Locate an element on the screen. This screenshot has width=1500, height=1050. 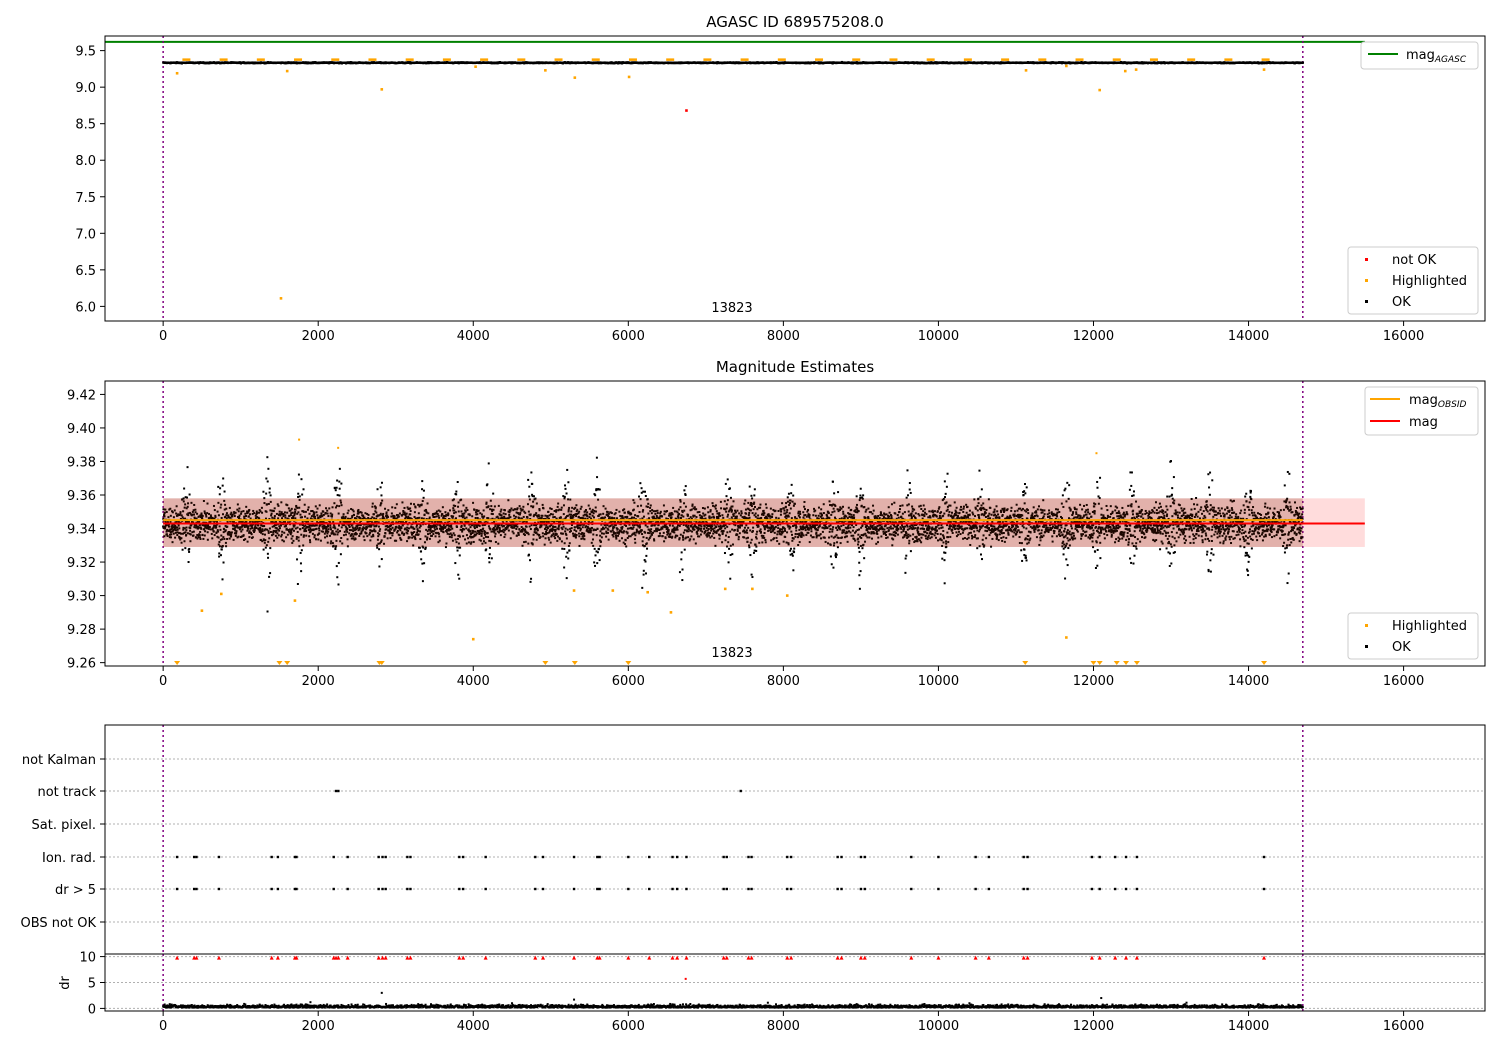
y-tick-label: 6.0 is located at coordinates (85, 307).